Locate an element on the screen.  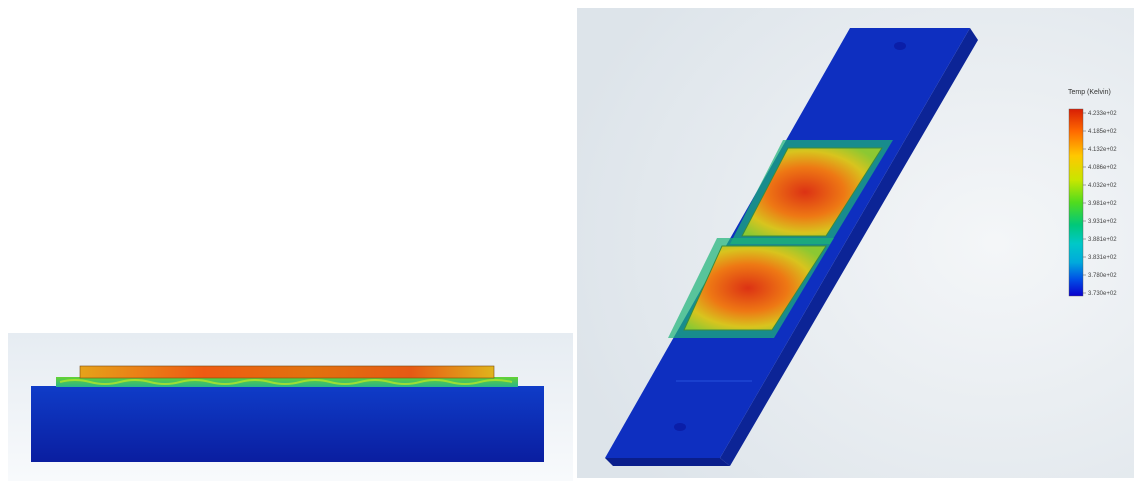
side-view-top-component is located at coordinates (287, 372).